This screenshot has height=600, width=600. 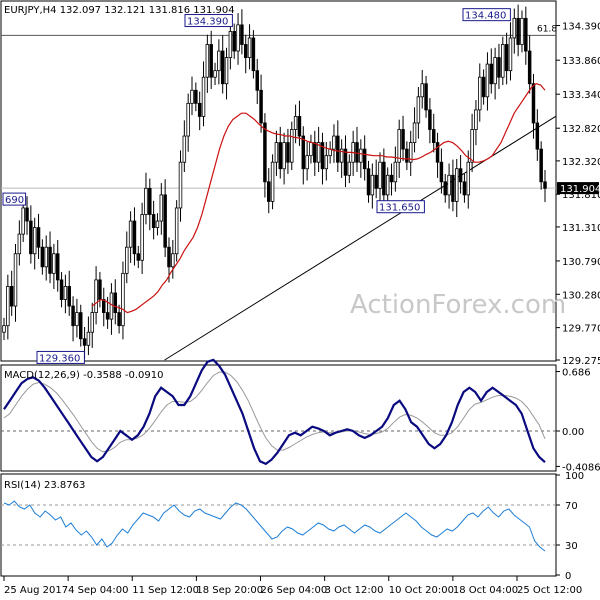 What do you see at coordinates (581, 467) in the screenshot?
I see `macd-axis-tick-label: -0.4086` at bounding box center [581, 467].